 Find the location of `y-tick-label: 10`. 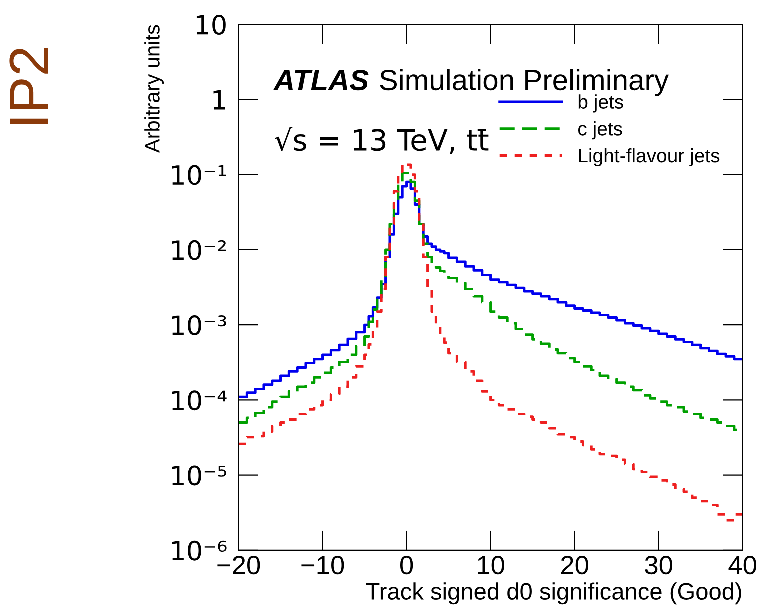

y-tick-label: 10 is located at coordinates (211, 25).